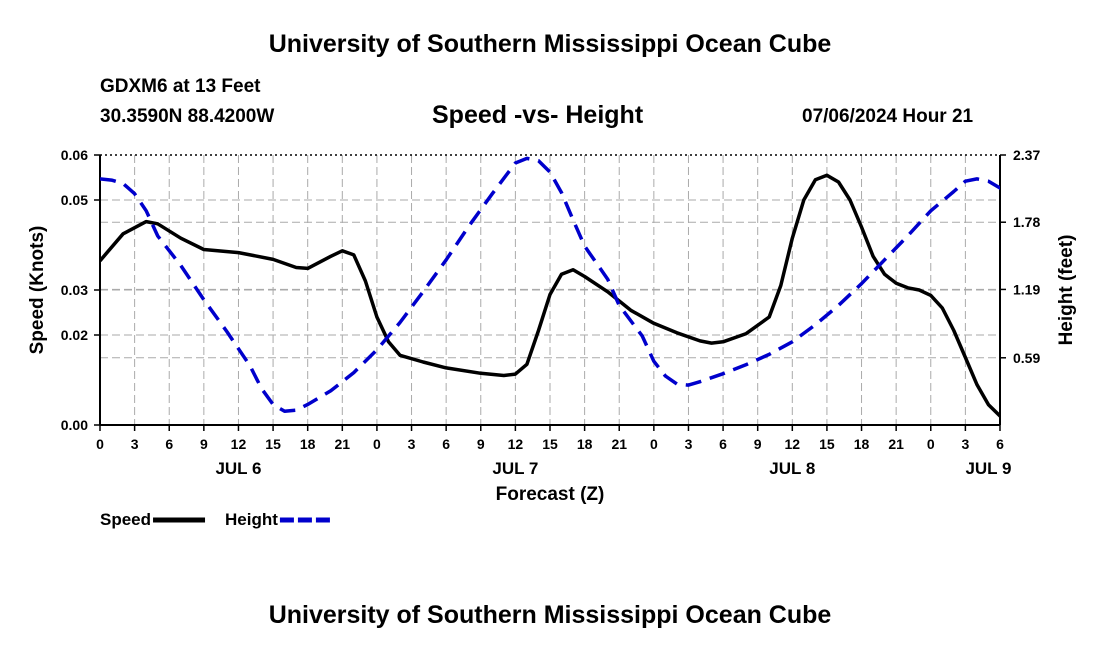  Describe the element at coordinates (538, 115) in the screenshot. I see `chart-subtitle: Speed -vs- Height` at that location.